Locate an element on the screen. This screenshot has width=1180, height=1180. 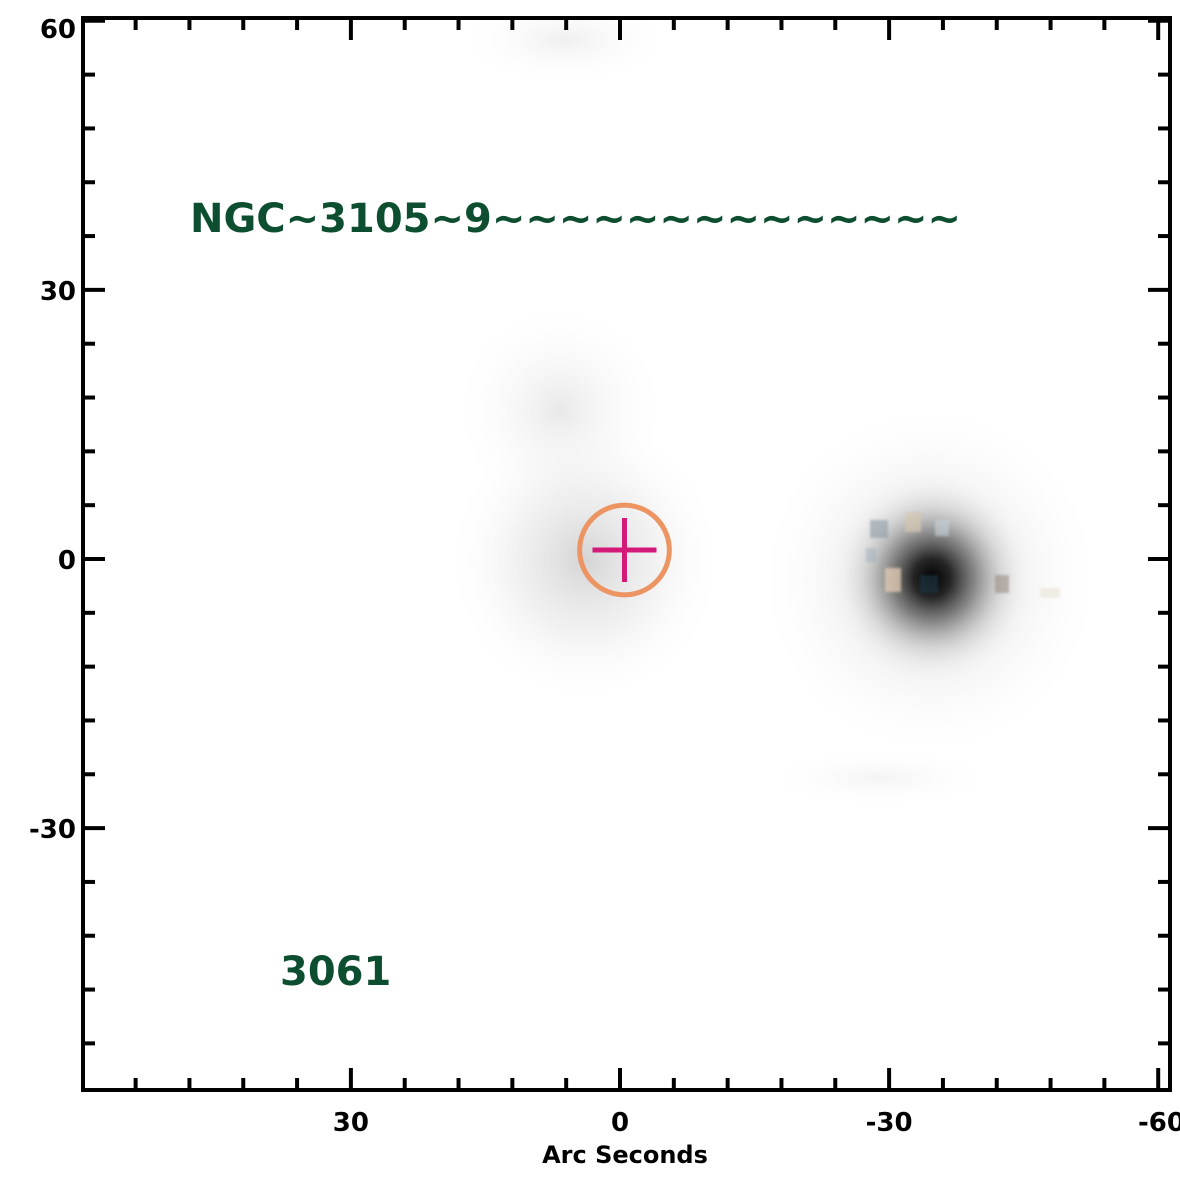
faint-smudge-lower is located at coordinates (880, 778).